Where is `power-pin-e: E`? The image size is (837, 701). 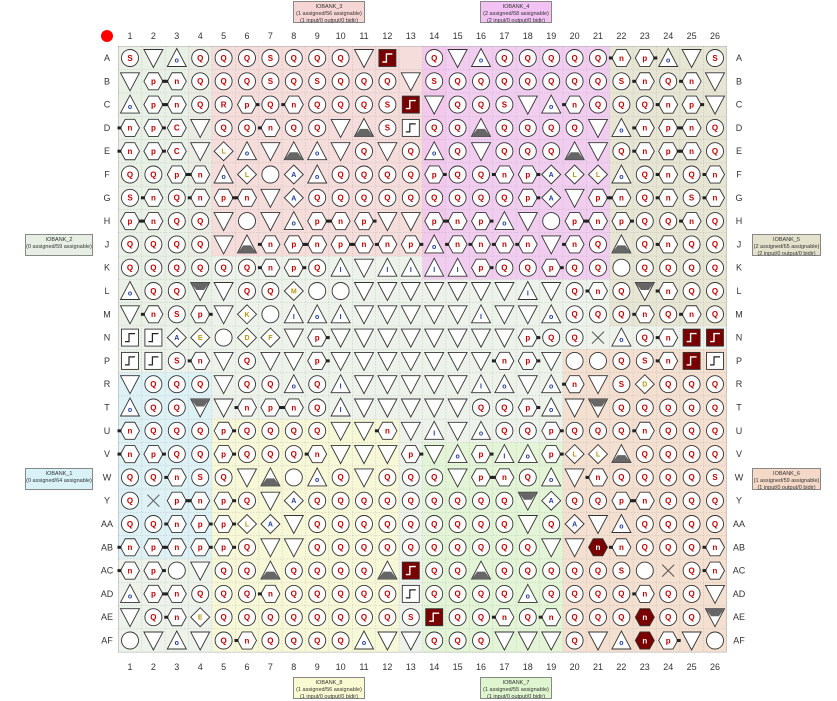
power-pin-e: E is located at coordinates (200, 617).